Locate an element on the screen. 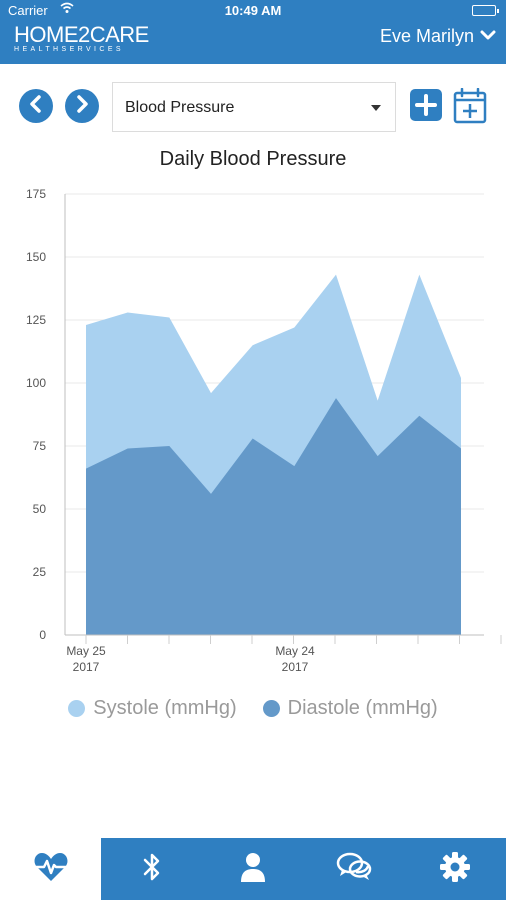 The image size is (506, 900). logo-main-text: HOME2CARE is located at coordinates (81, 35).